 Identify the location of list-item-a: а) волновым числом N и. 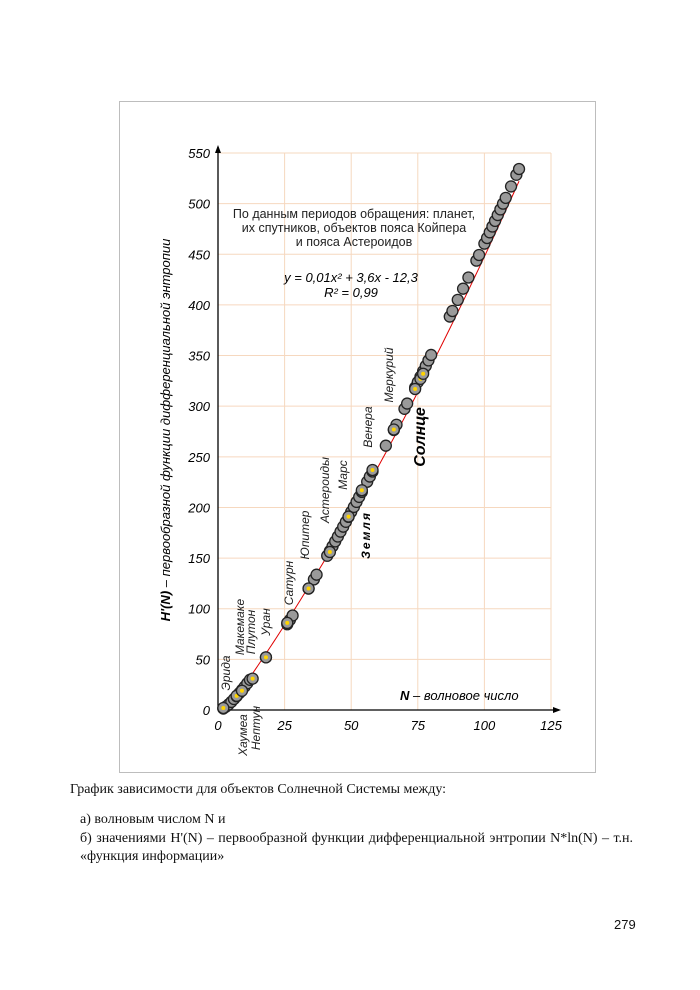
(153, 819).